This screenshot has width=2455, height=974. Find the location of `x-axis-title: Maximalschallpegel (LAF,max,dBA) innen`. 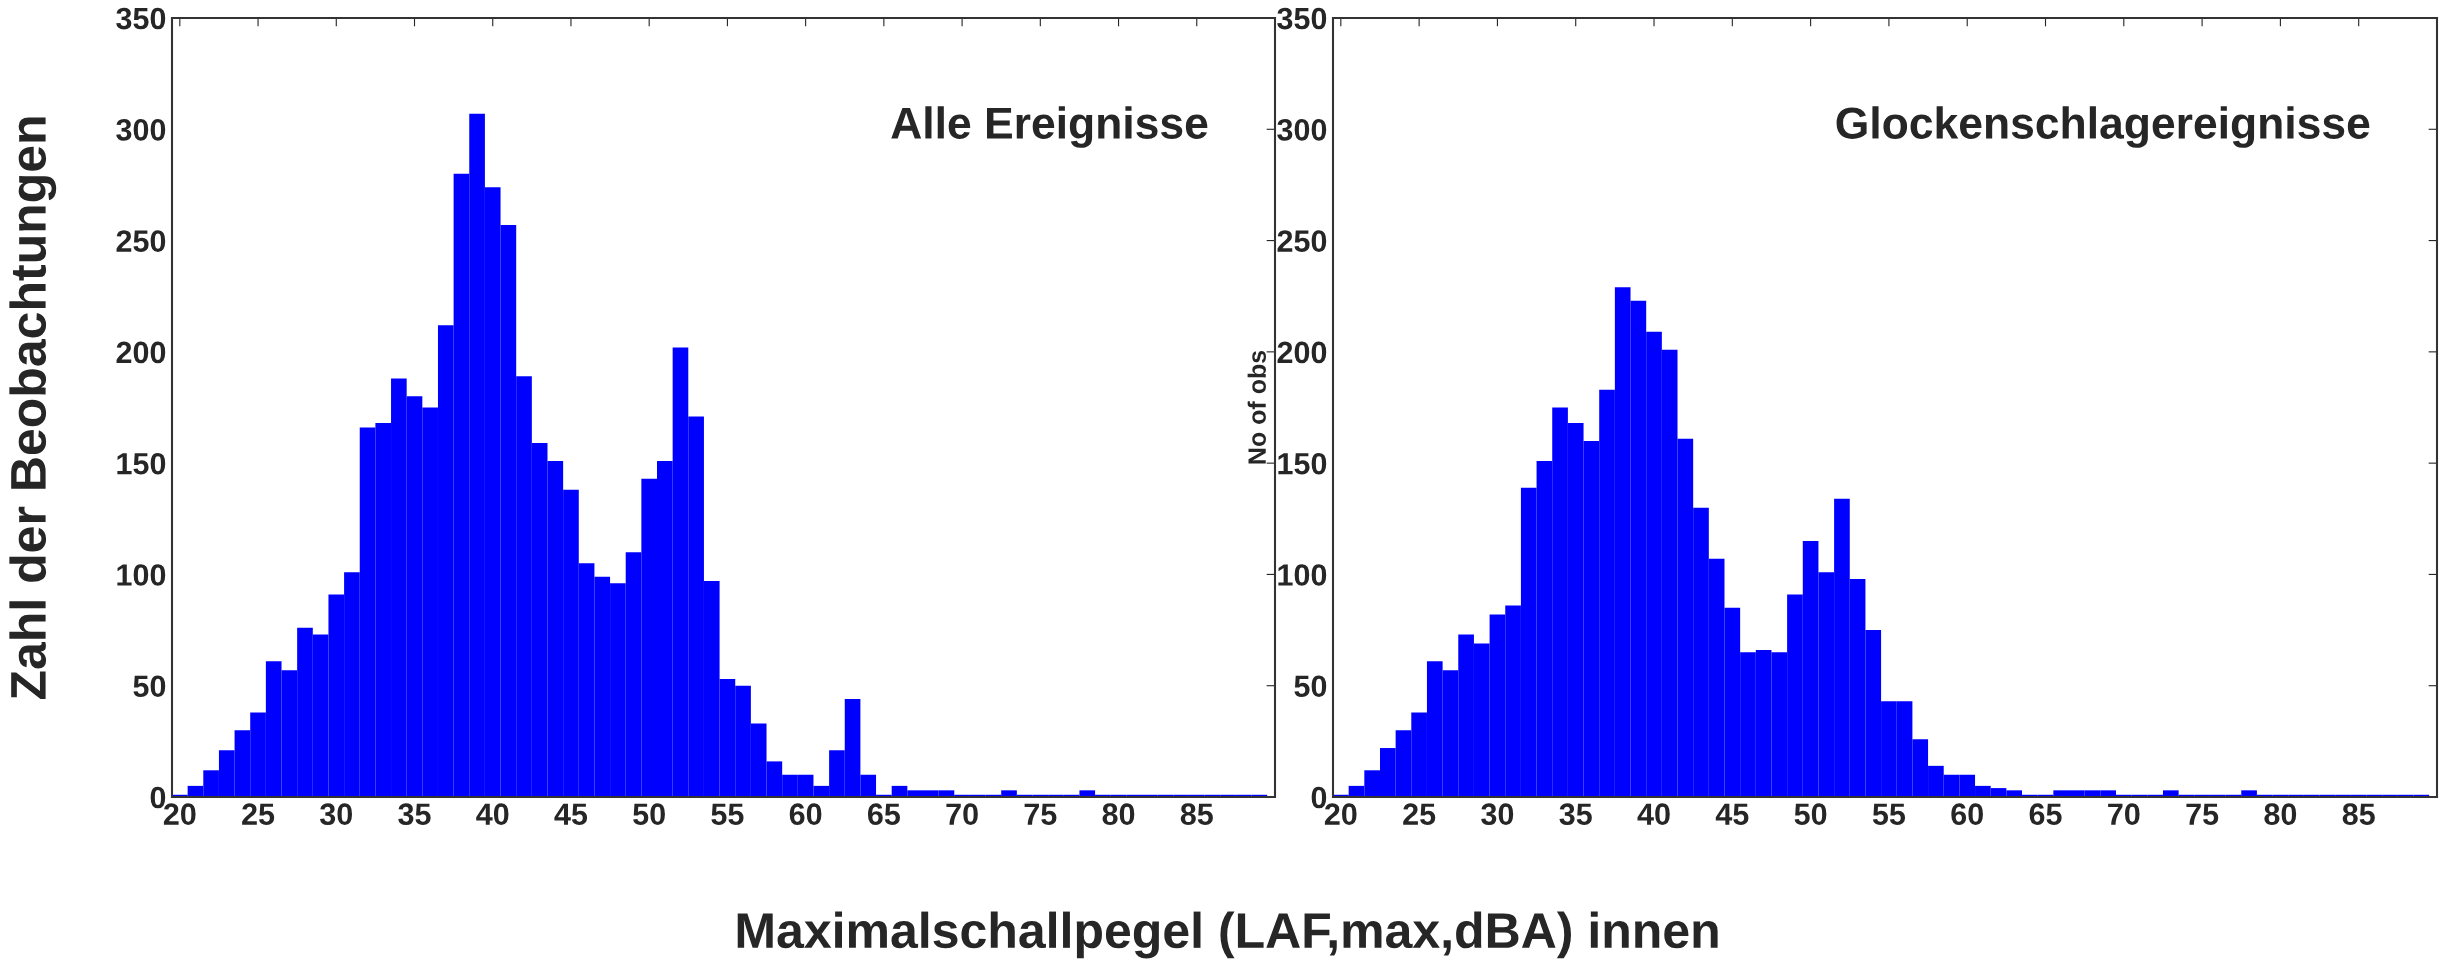

x-axis-title: Maximalschallpegel (LAF,max,dBA) innen is located at coordinates (1227, 935).